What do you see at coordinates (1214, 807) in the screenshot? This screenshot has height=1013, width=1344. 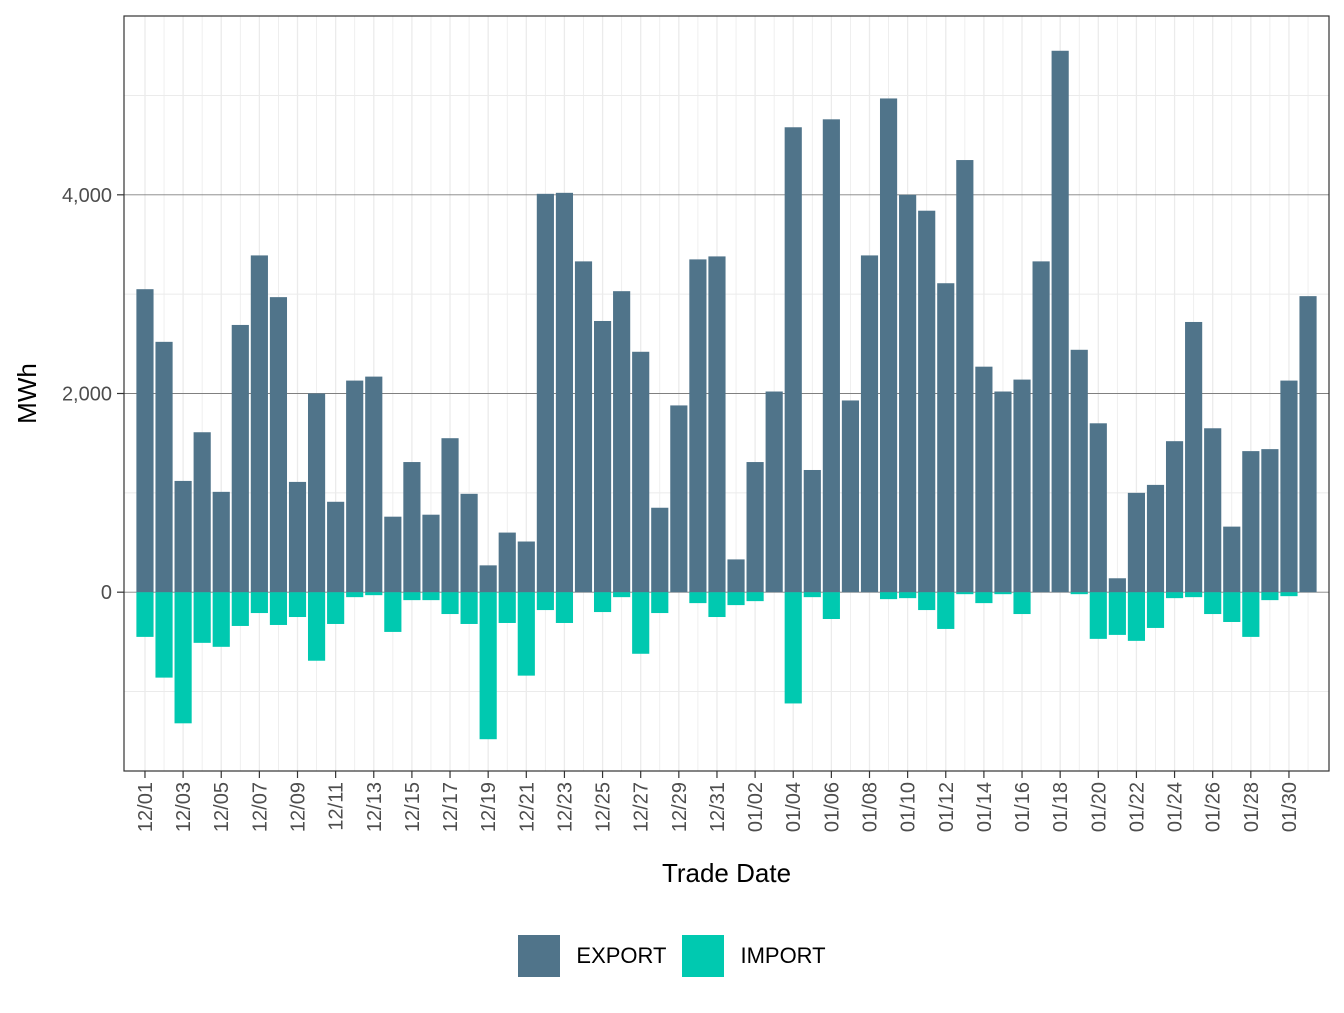 I see `x-tick-label: 01/26` at bounding box center [1214, 807].